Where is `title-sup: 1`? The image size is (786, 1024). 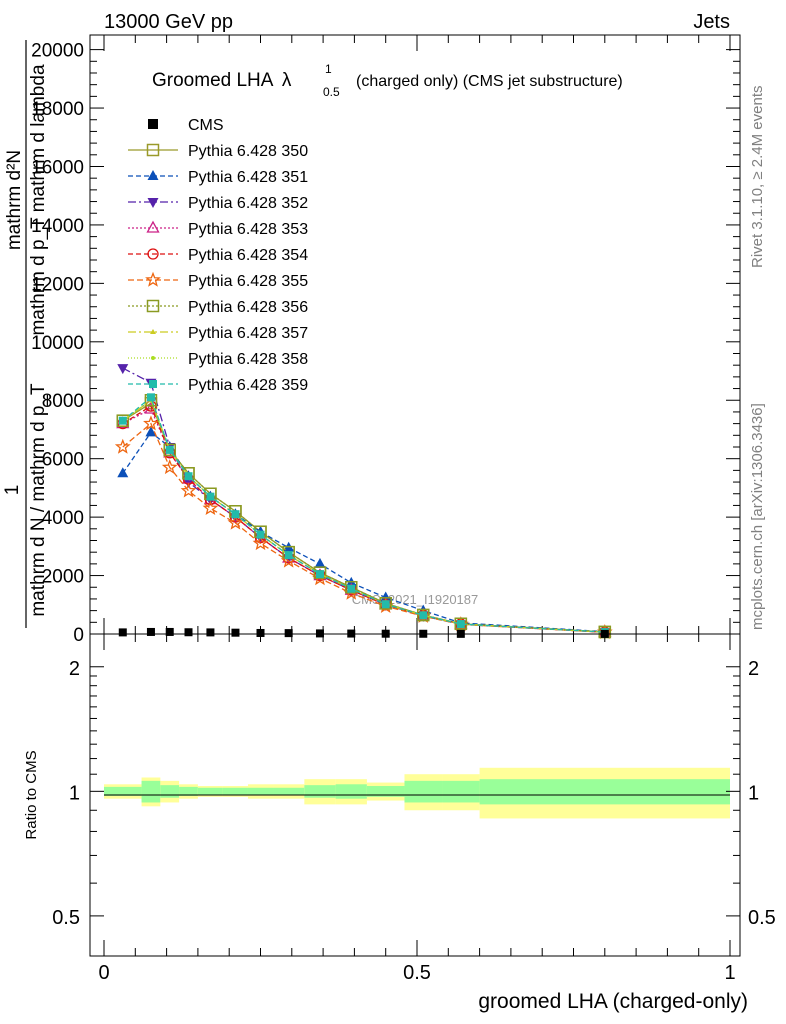 title-sup: 1 is located at coordinates (328, 69).